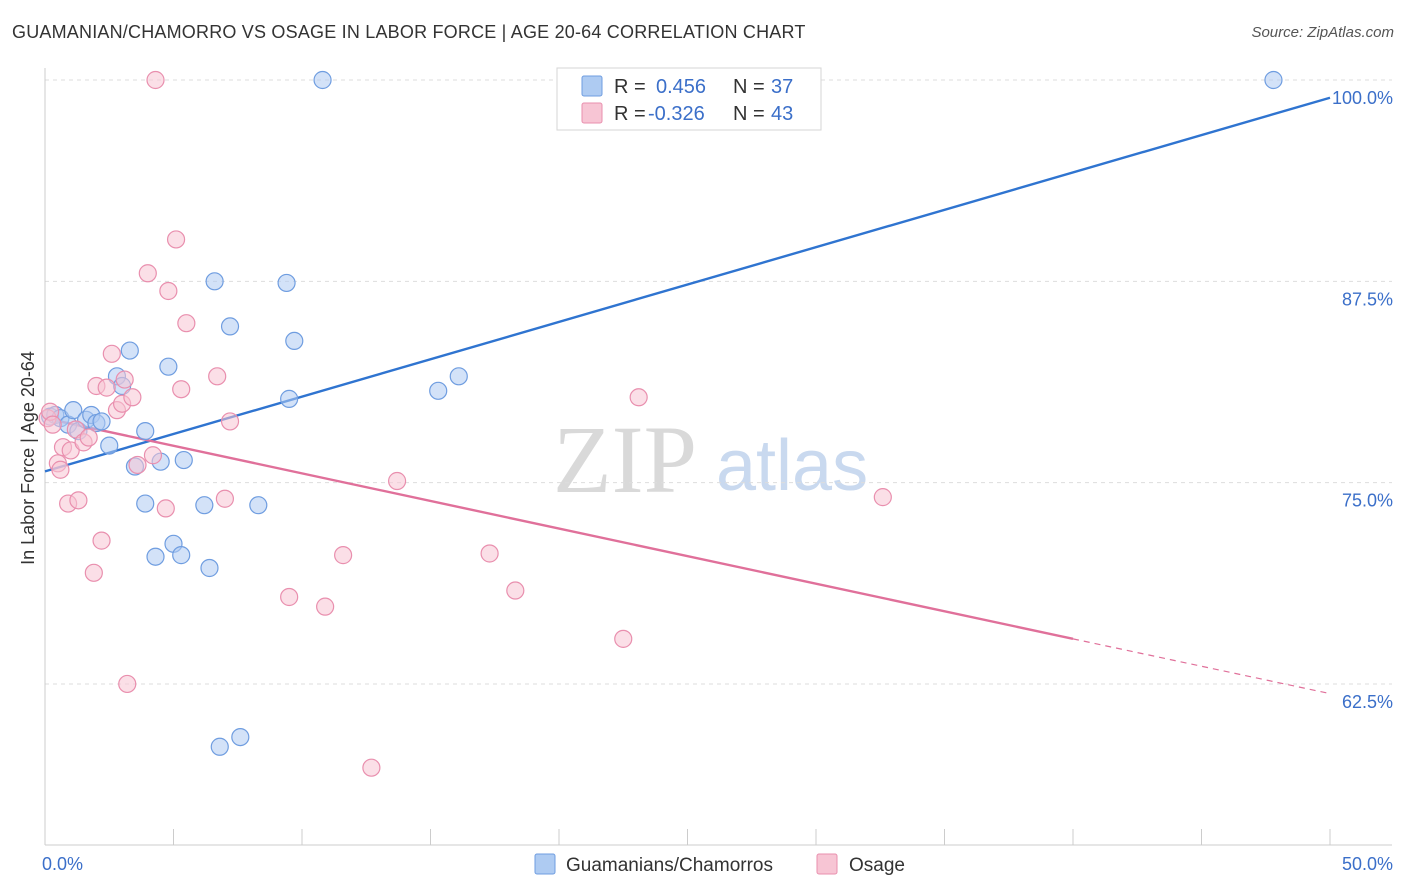 This screenshot has width=1406, height=892. I want to click on watermark-atlas: atlas, so click(792, 466).